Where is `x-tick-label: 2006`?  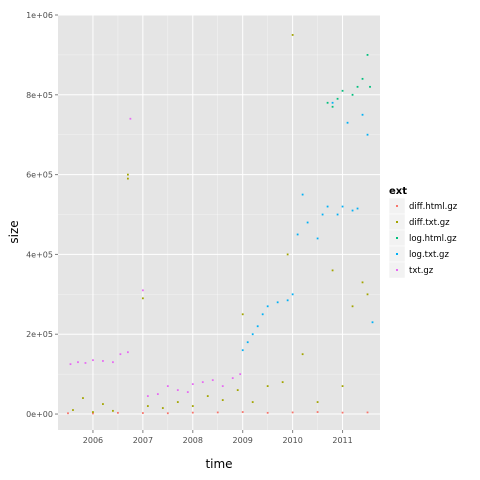
x-tick-label: 2006 is located at coordinates (93, 440).